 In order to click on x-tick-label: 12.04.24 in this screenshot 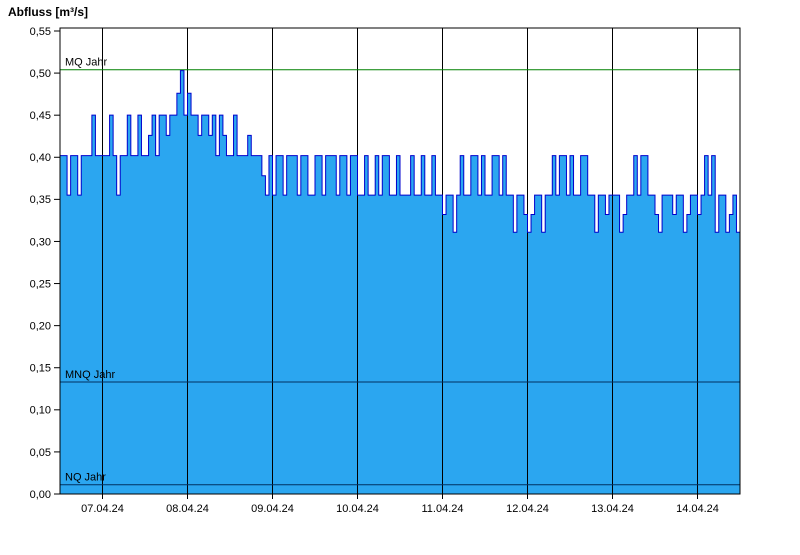, I will do `click(527, 509)`.